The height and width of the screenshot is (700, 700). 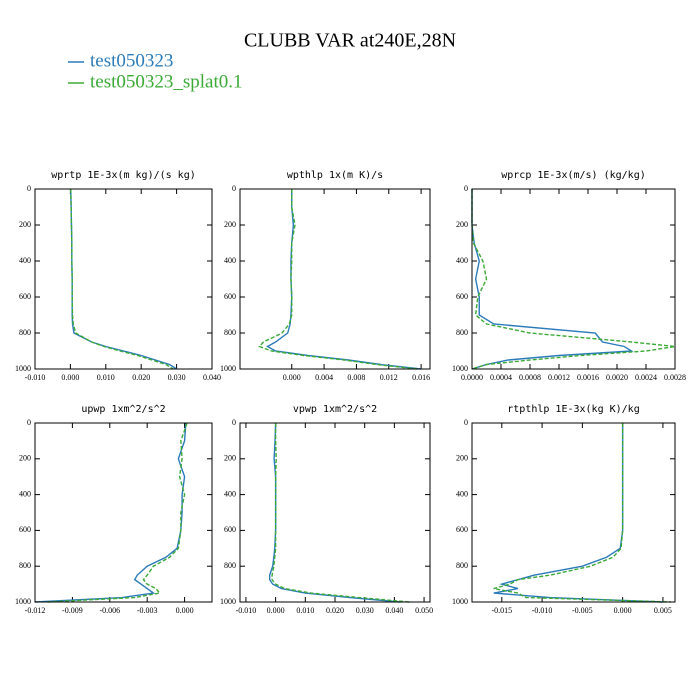 I want to click on x-tick-label: -0.005, so click(x=582, y=610).